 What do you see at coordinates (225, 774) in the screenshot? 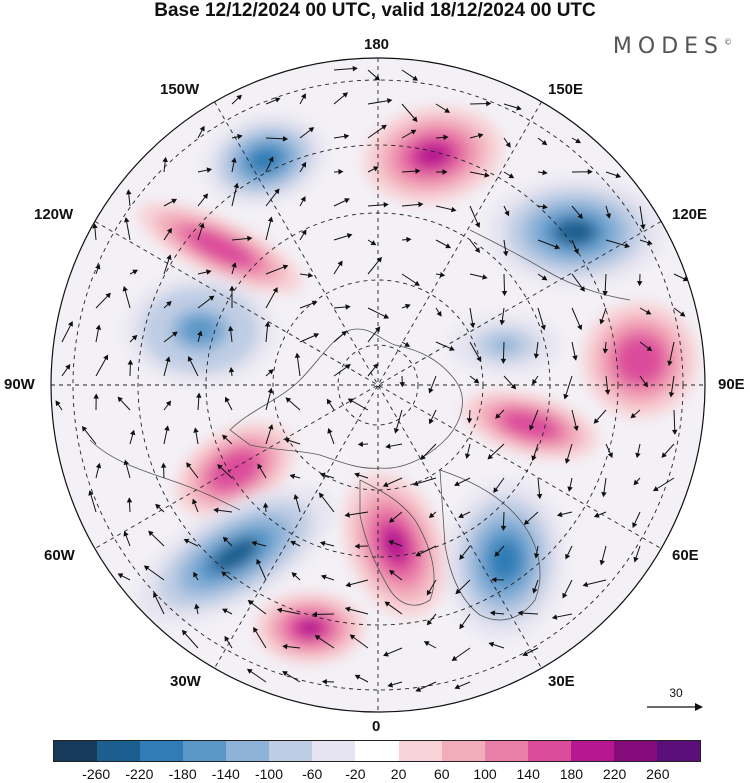
I see `colorbar-tick-label: -140` at bounding box center [225, 774].